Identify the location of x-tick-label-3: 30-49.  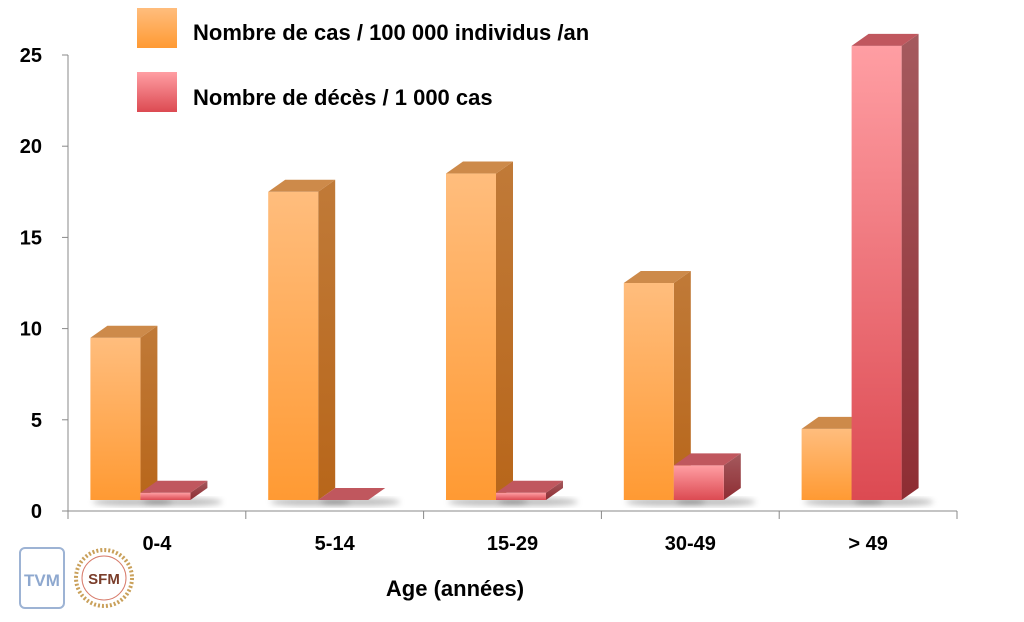
(690, 544).